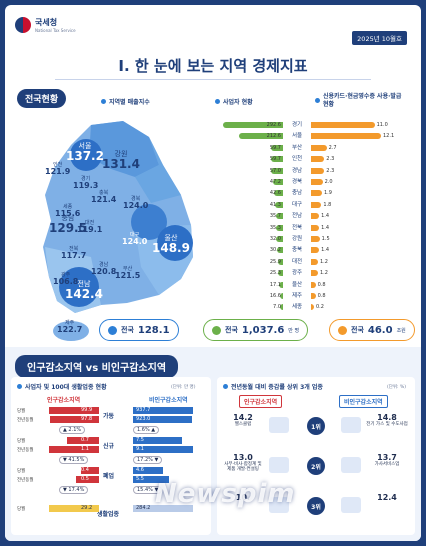  What do you see at coordinates (124, 149) in the screenshot?
I see `region-north-shape` at bounding box center [124, 149].